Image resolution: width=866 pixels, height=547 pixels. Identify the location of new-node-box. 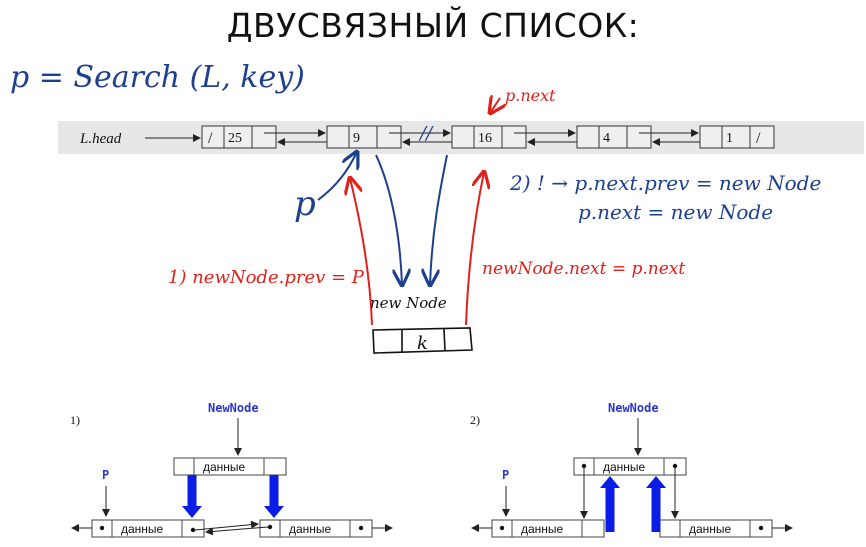
(422, 340).